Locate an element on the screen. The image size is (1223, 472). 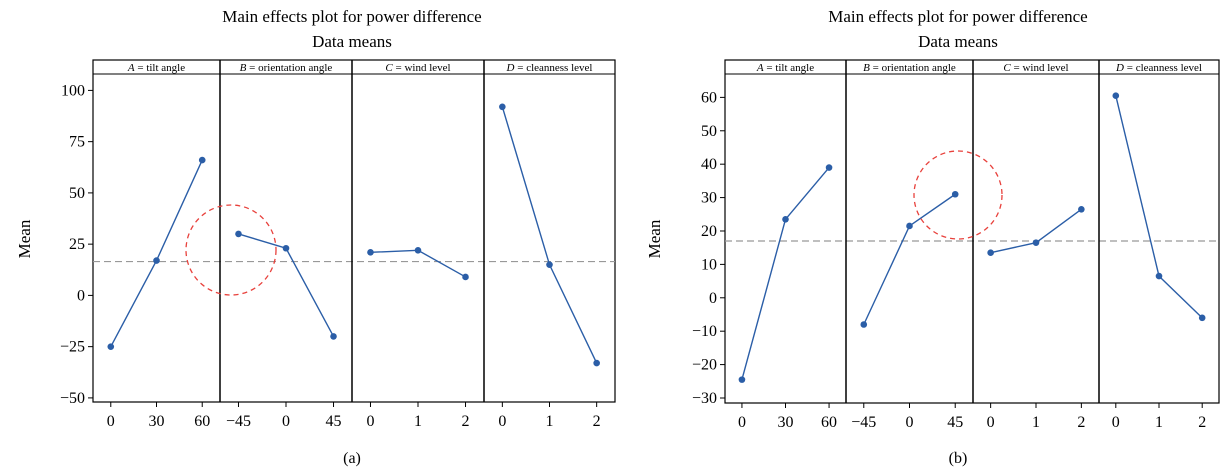
chart-b-highlight-circle is located at coordinates (958, 195).